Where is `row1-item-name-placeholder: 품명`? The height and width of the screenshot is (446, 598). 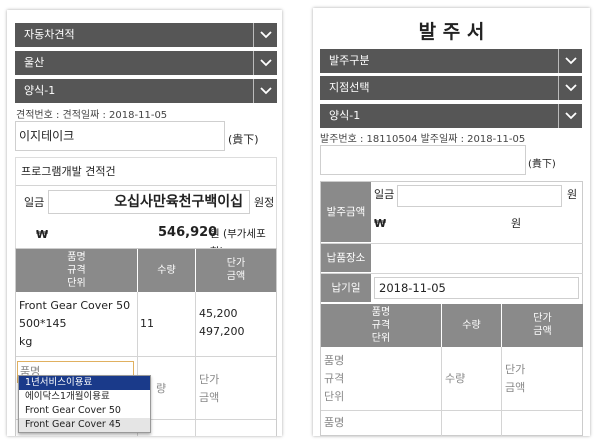
row1-item-name-placeholder: 품명 is located at coordinates (334, 360).